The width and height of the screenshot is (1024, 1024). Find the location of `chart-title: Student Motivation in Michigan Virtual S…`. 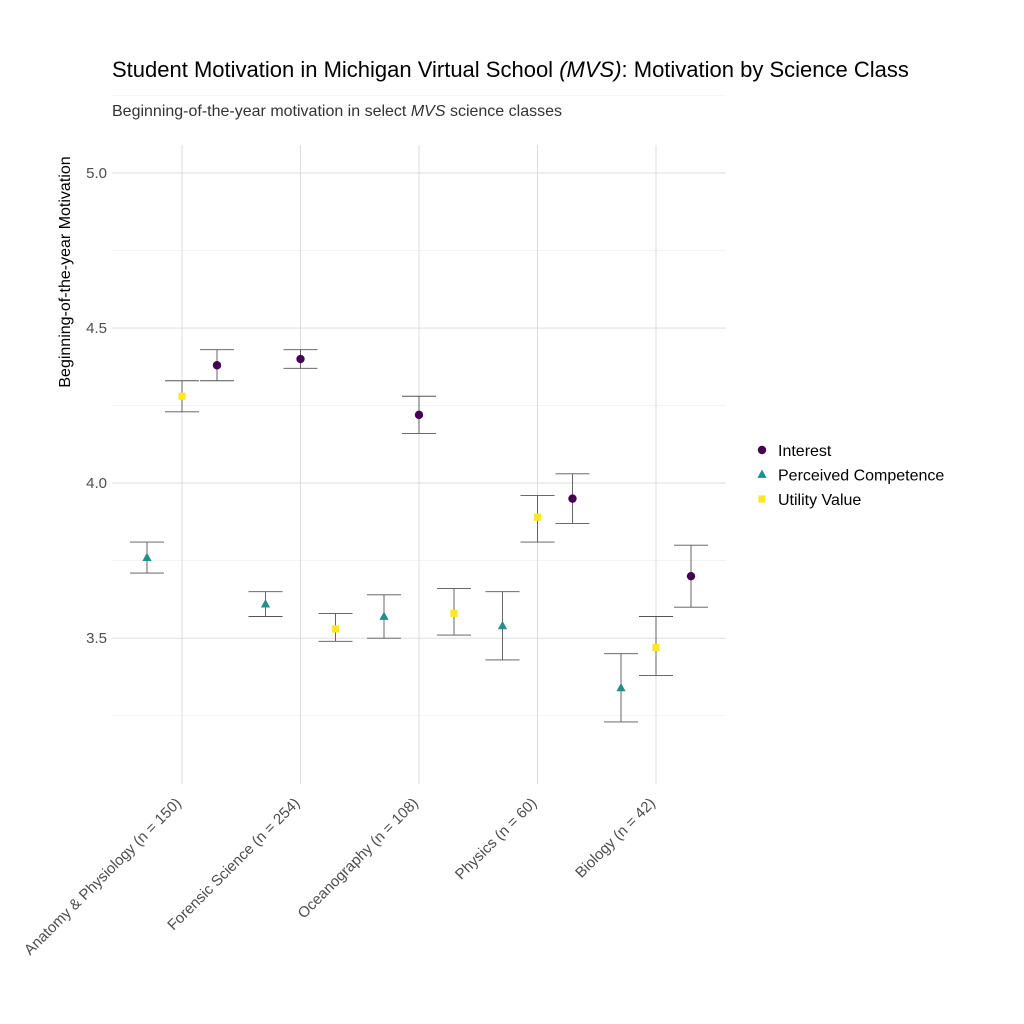

chart-title: Student Motivation in Michigan Virtual S… is located at coordinates (510, 69).